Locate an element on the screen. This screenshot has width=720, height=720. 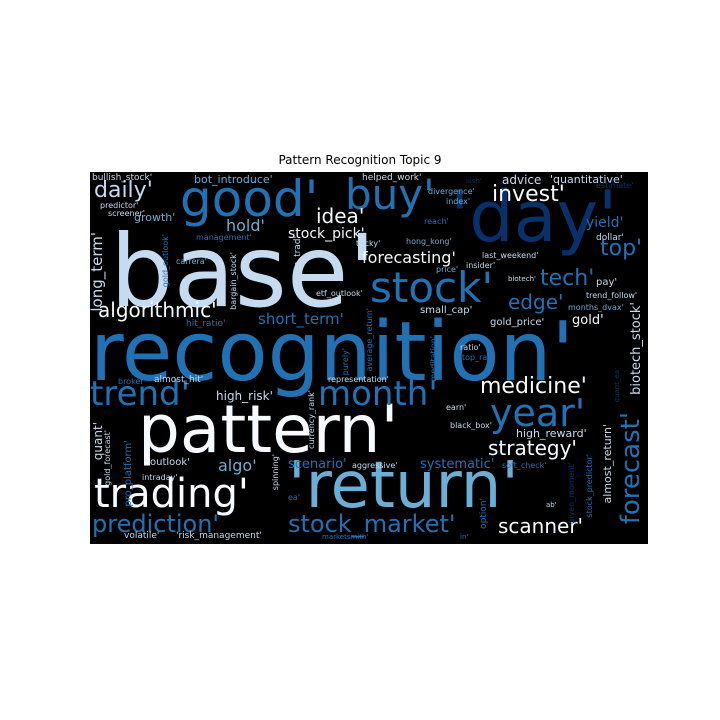
word-gold-price: gold_price' is located at coordinates (517, 322).